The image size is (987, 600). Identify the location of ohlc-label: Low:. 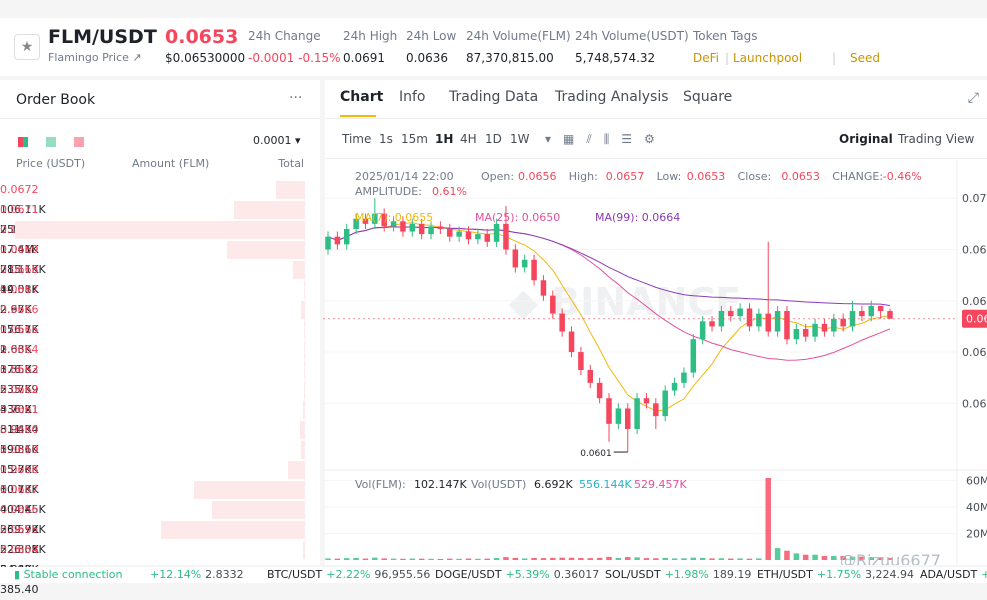
(669, 176).